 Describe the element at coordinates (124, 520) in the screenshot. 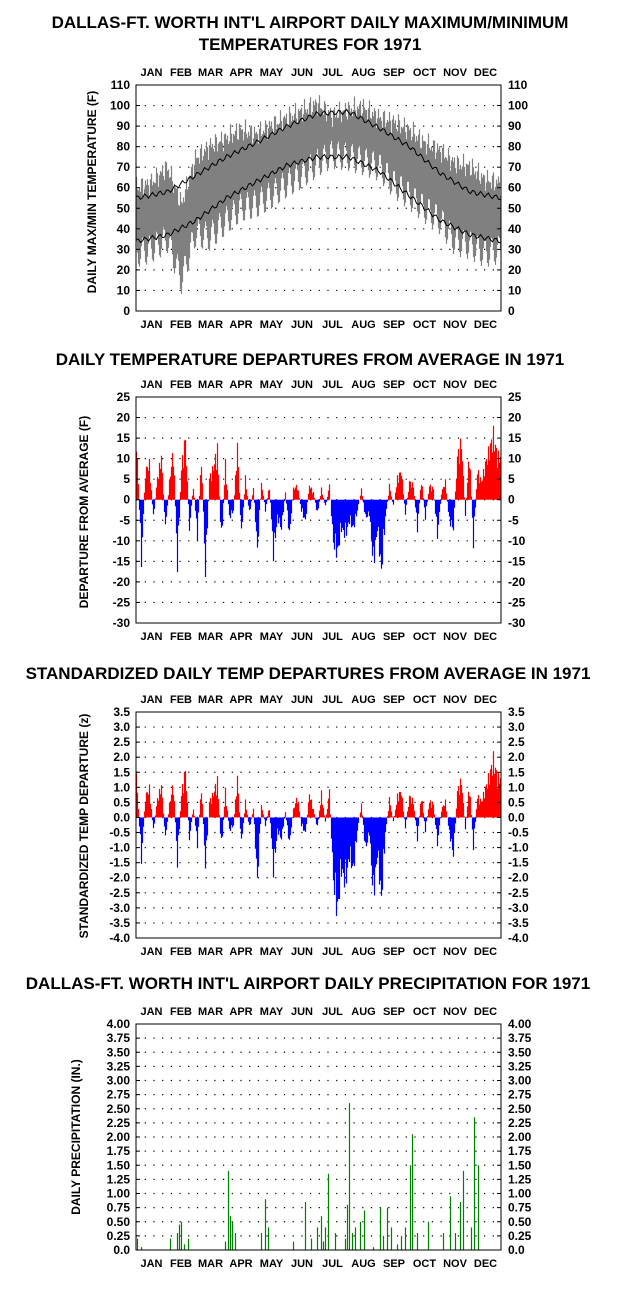

I see `y-tick-label-left: -5` at that location.